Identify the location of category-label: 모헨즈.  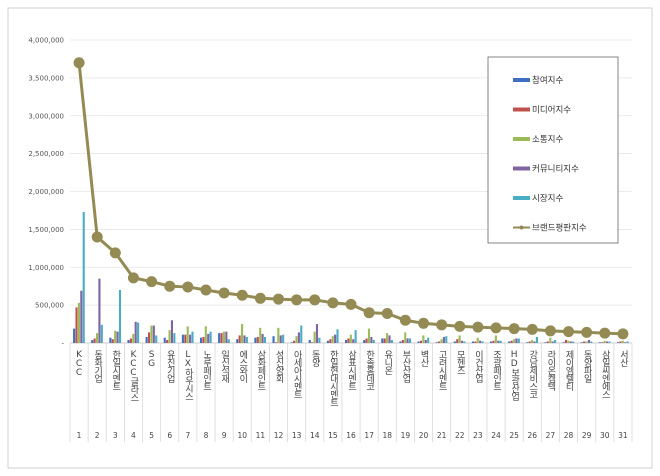
(460, 362).